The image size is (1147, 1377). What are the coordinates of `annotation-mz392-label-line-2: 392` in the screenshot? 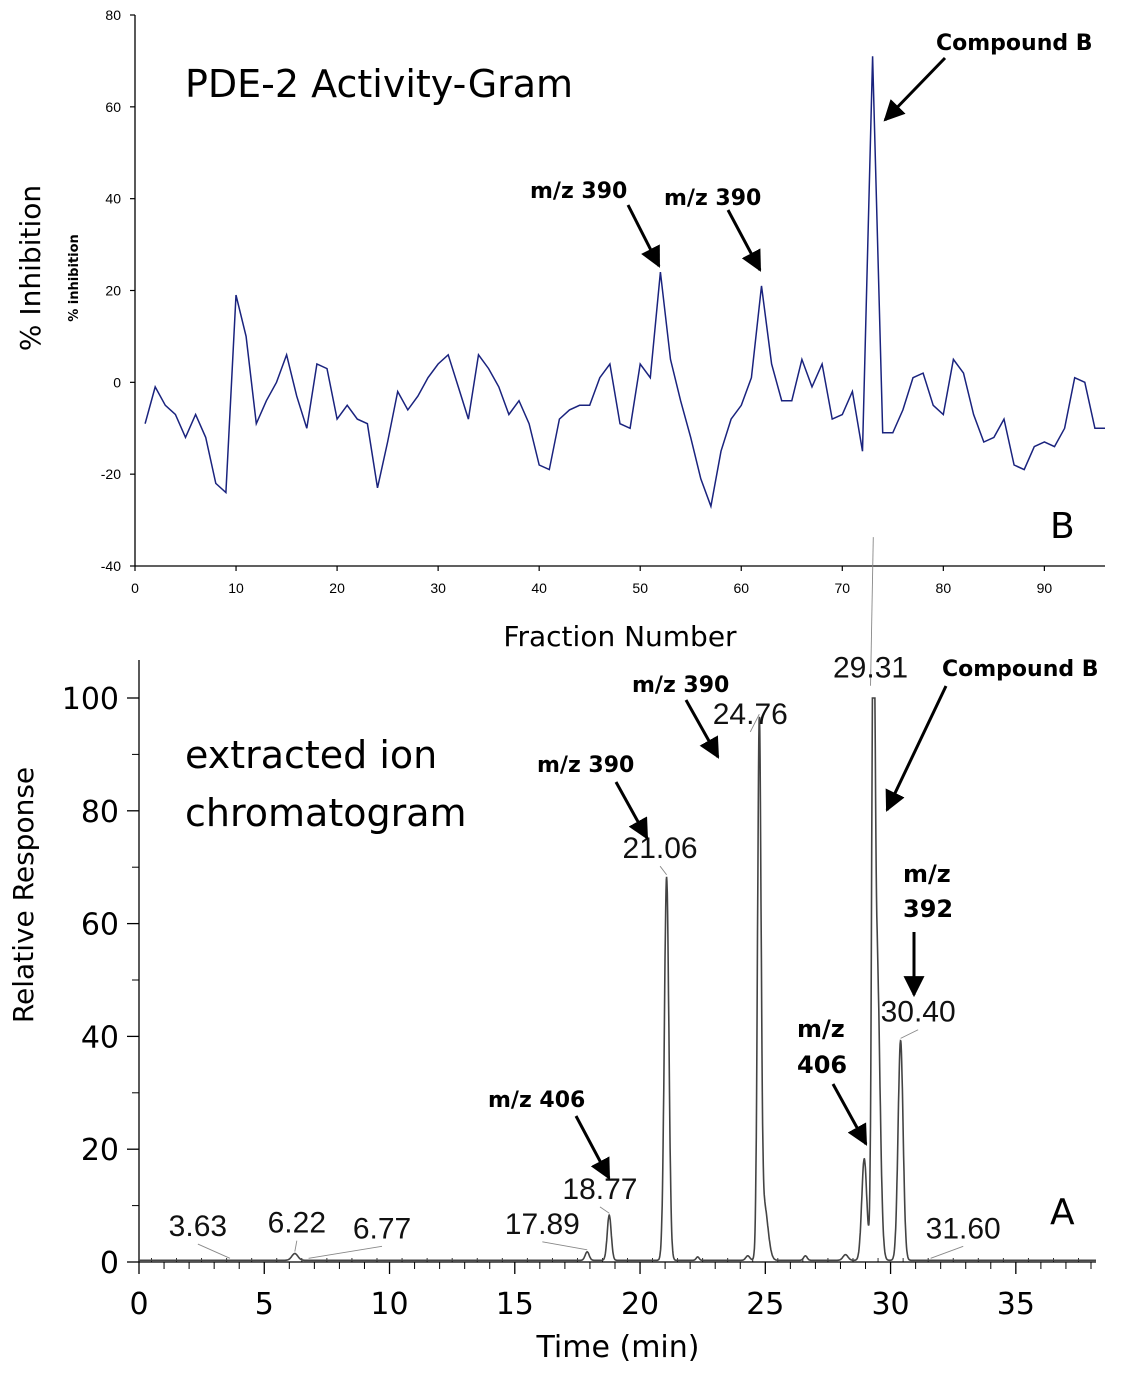 It's located at (928, 909).